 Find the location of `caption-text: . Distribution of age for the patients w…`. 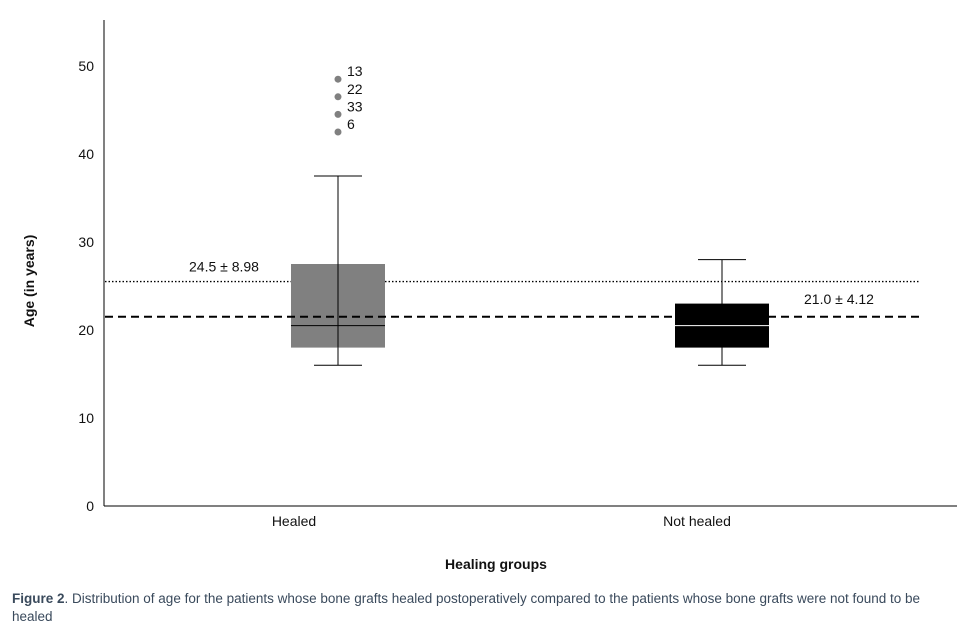

caption-text: . Distribution of age for the patients w… is located at coordinates (466, 607).